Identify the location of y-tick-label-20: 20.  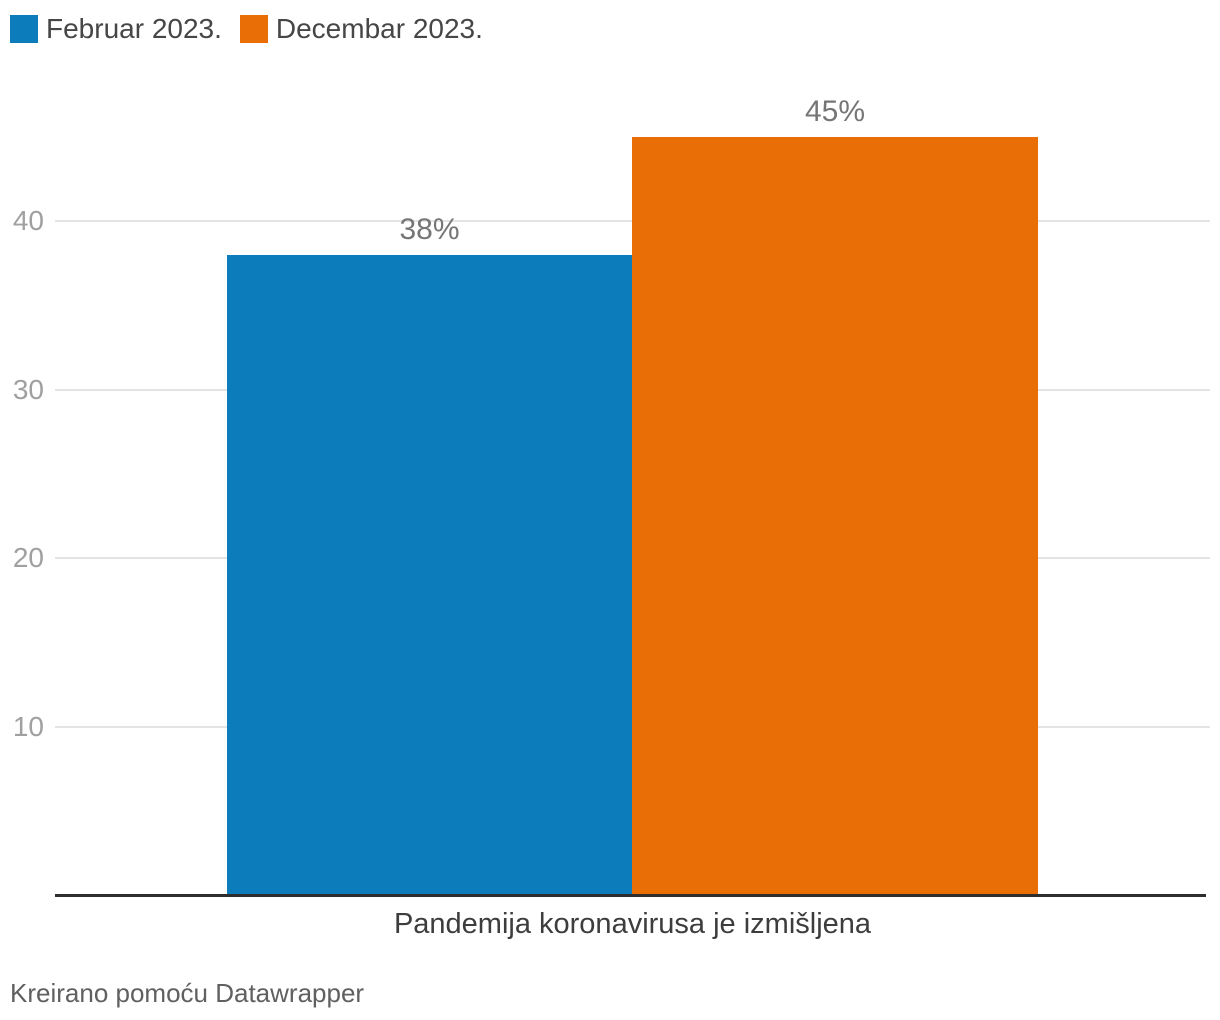
(28, 557).